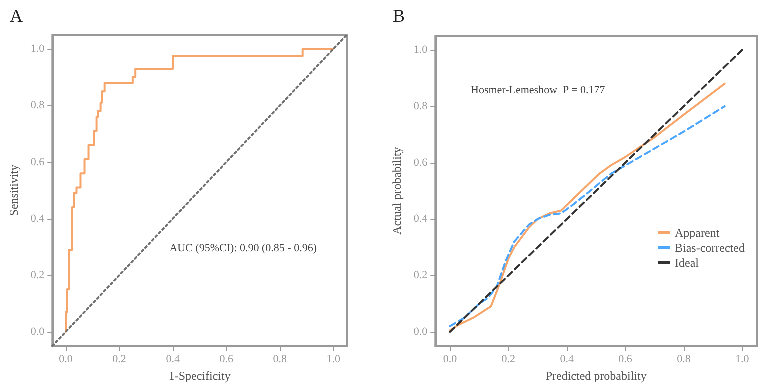 The width and height of the screenshot is (767, 387). I want to click on y-axis-title: Actual probability, so click(397, 191).